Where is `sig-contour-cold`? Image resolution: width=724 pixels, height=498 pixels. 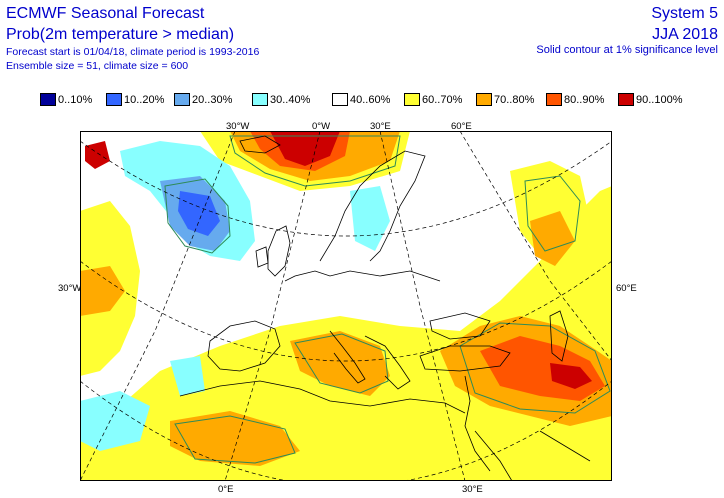
sig-contour-cold is located at coordinates (197, 216).